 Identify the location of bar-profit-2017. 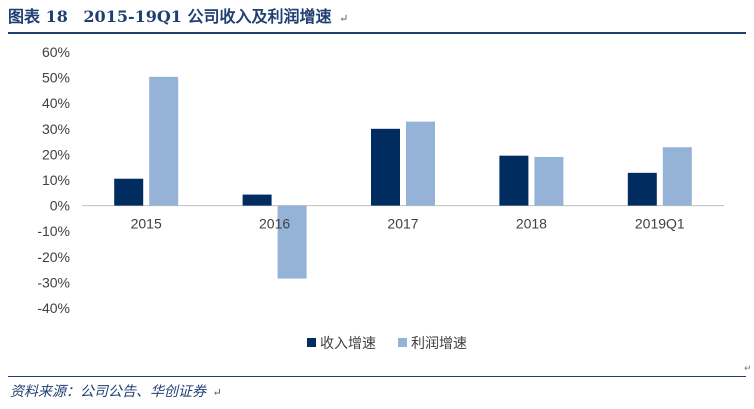
(420, 163).